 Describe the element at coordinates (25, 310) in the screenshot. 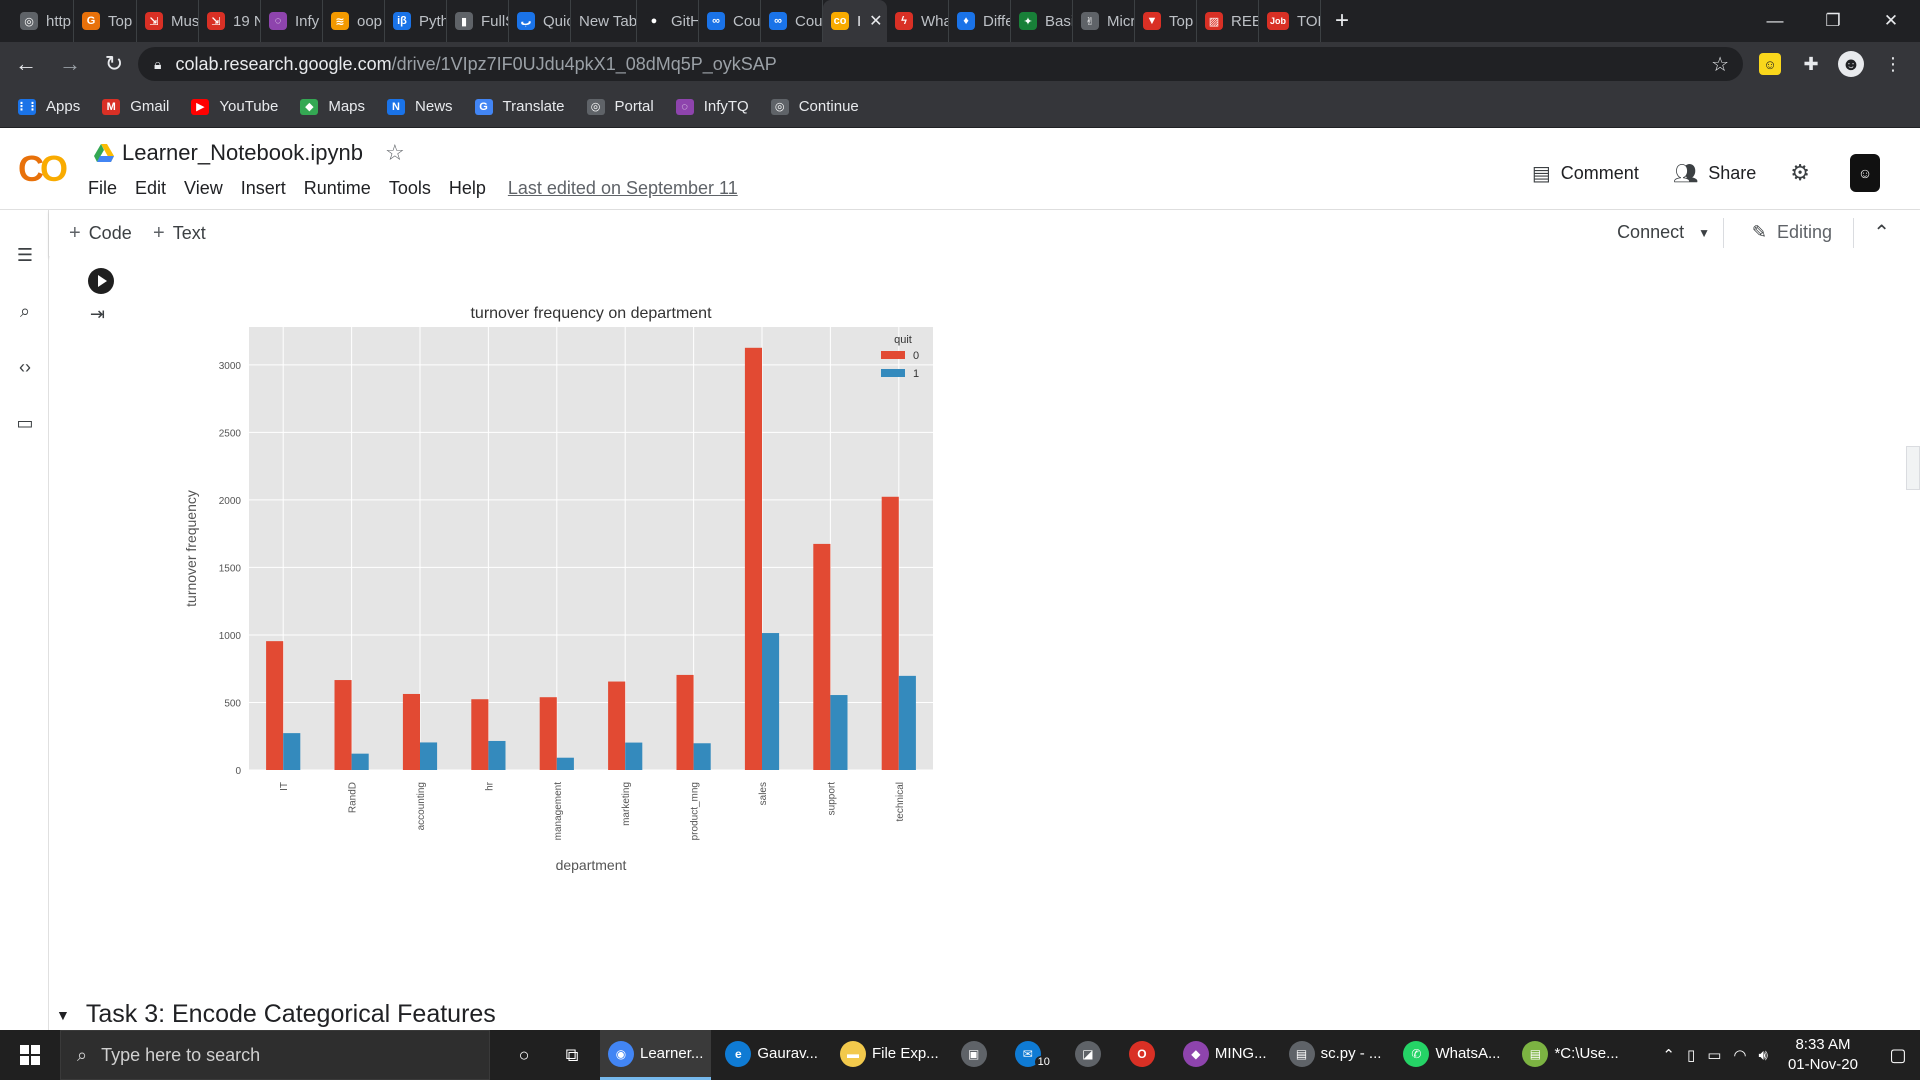

I see `search-icon: ⌕` at that location.